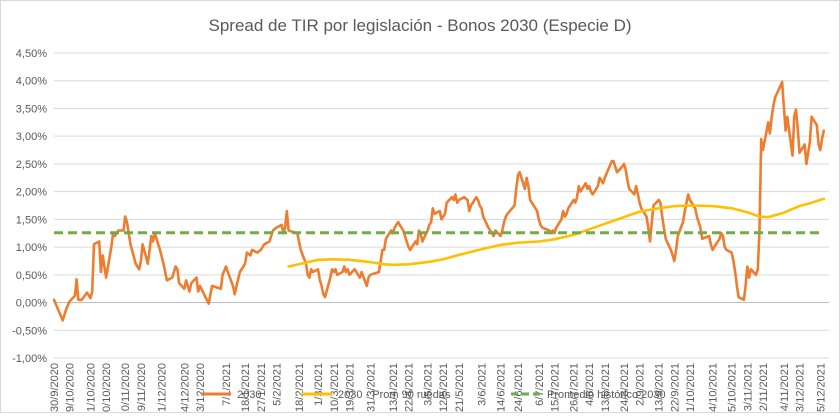 The width and height of the screenshot is (840, 417). I want to click on x-tick-label: 10/3/2021, so click(335, 387).